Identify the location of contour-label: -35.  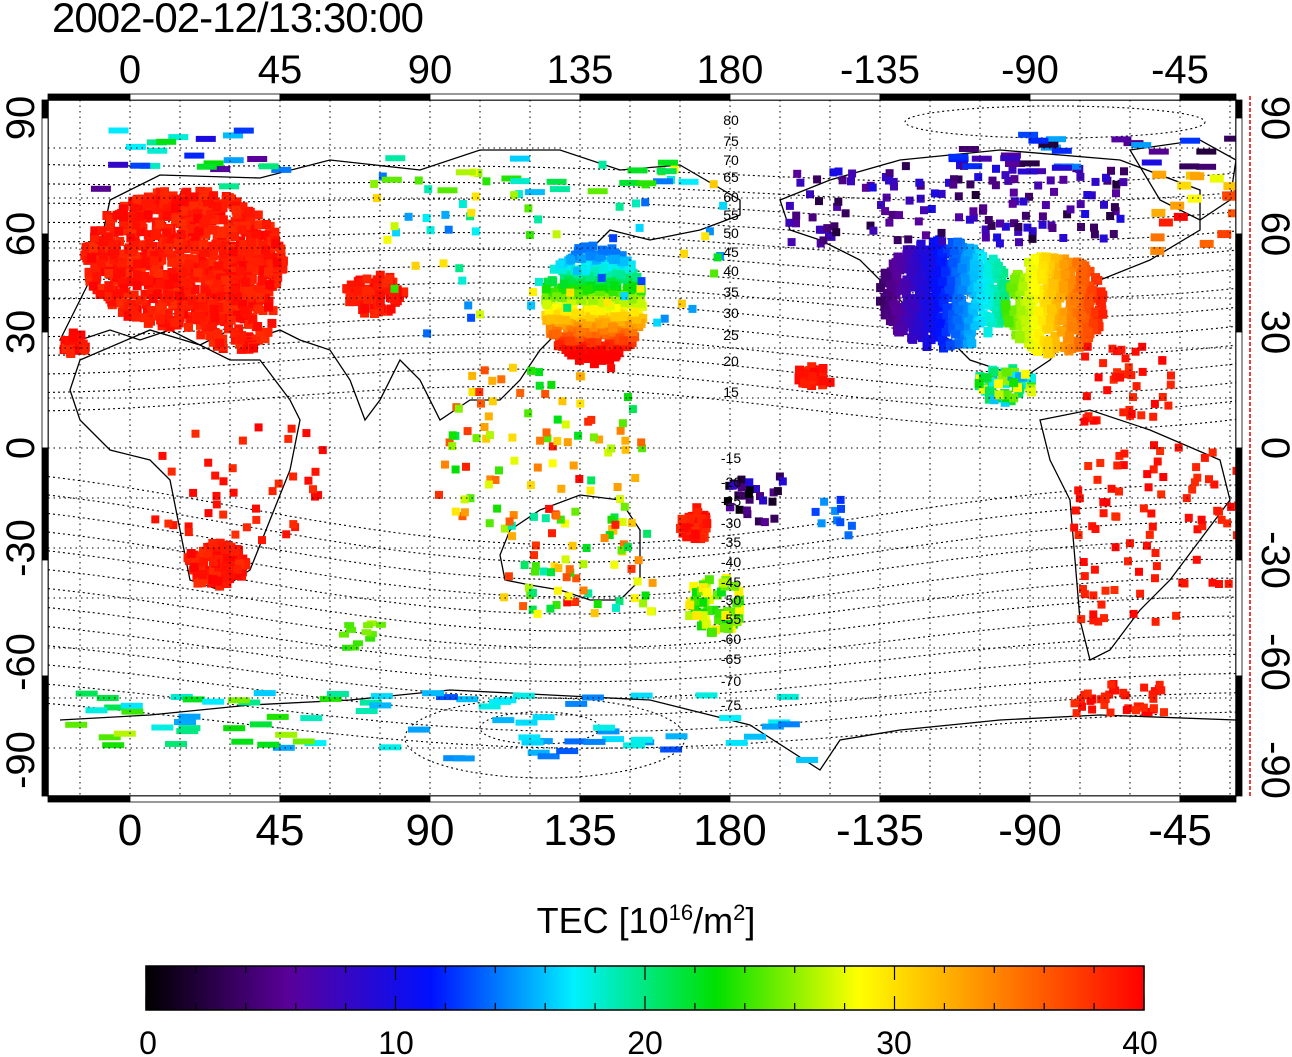
(731, 542).